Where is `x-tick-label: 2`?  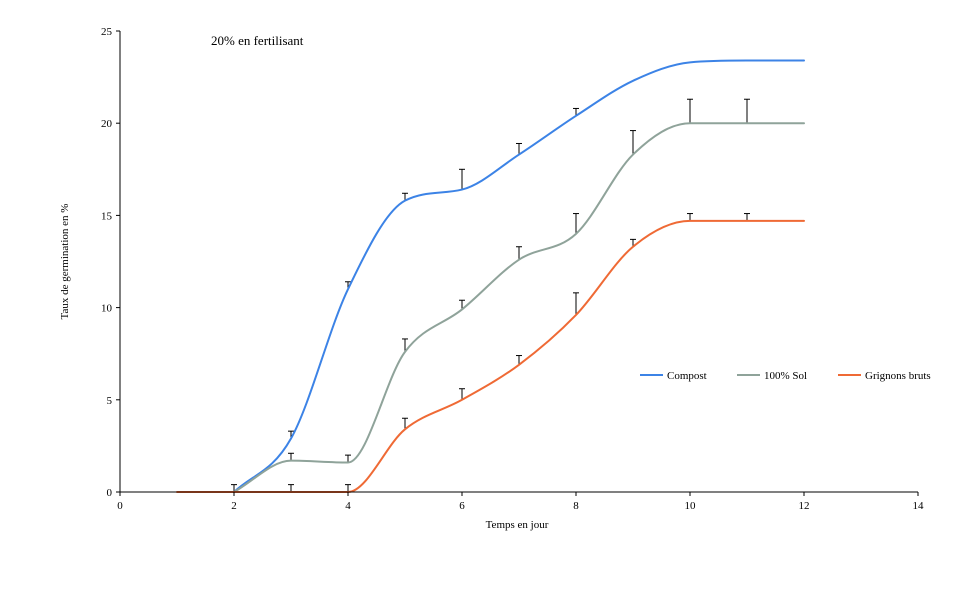
x-tick-label: 2 is located at coordinates (234, 506).